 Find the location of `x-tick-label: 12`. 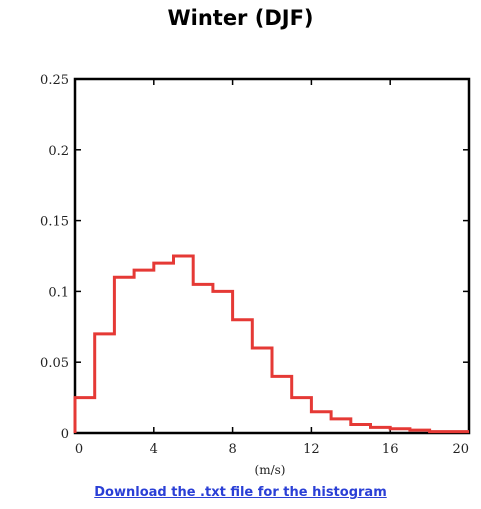

x-tick-label: 12 is located at coordinates (311, 449).